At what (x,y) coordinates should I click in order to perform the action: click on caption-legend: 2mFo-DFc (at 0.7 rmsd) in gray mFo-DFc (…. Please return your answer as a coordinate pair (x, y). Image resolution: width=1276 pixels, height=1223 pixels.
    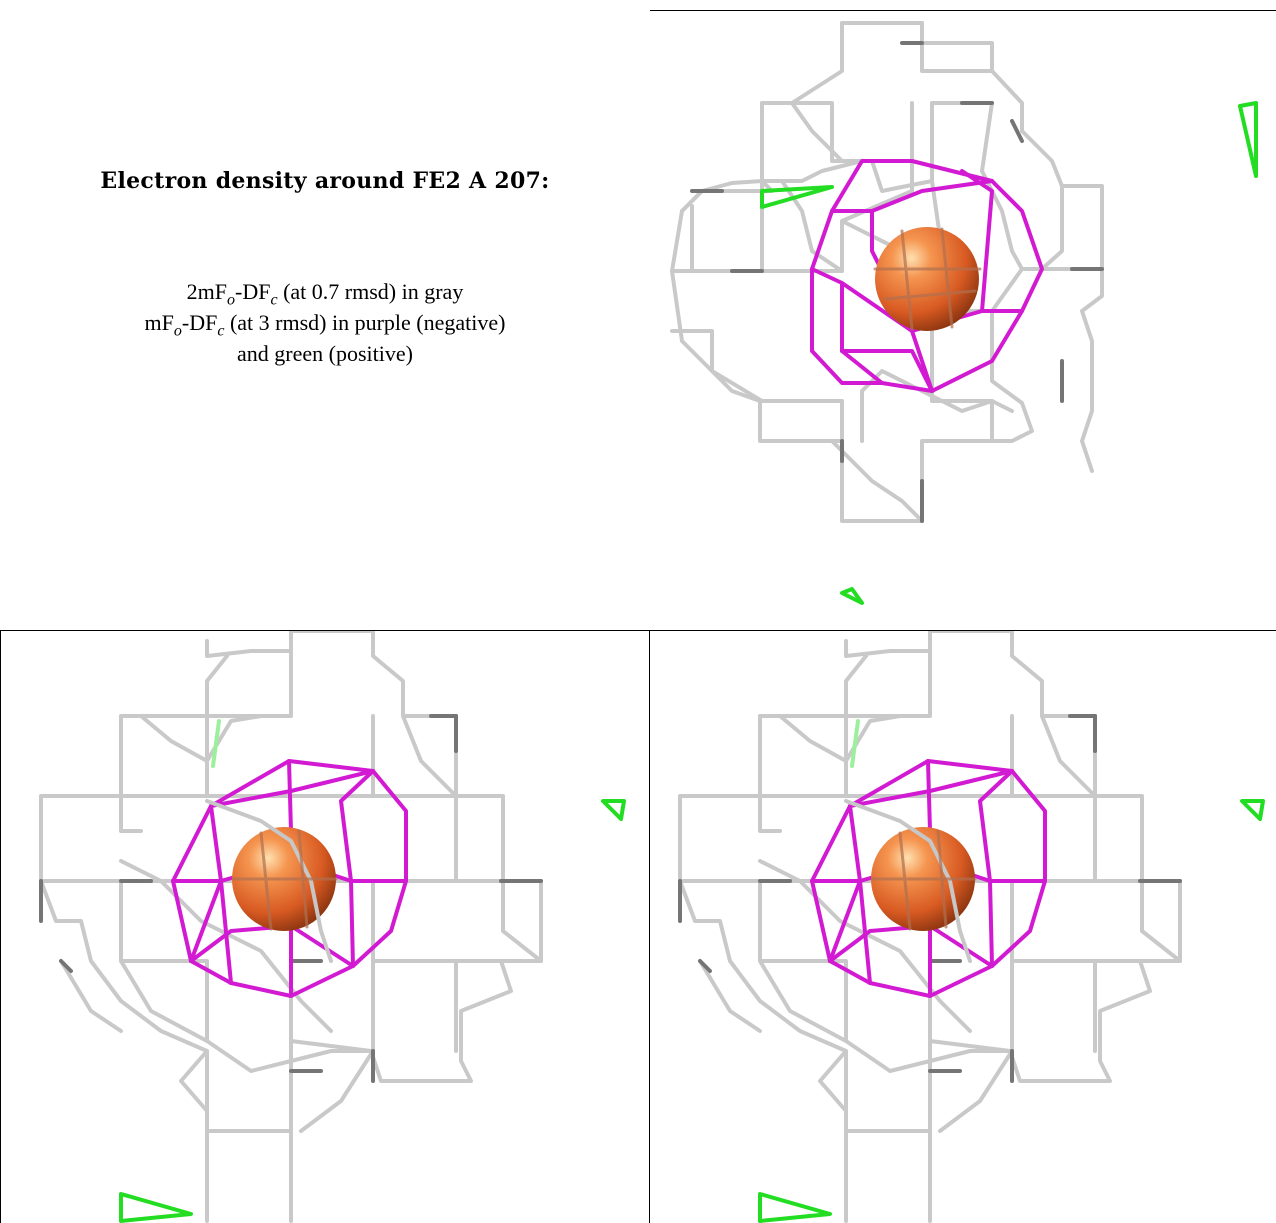
    Looking at the image, I should click on (325, 322).